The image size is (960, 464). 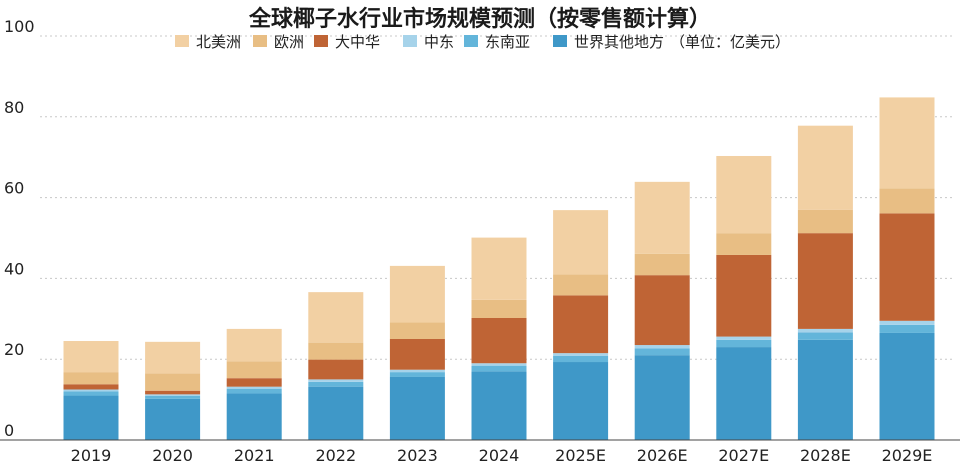 I want to click on y-tick-label: 80, so click(x=14, y=107).